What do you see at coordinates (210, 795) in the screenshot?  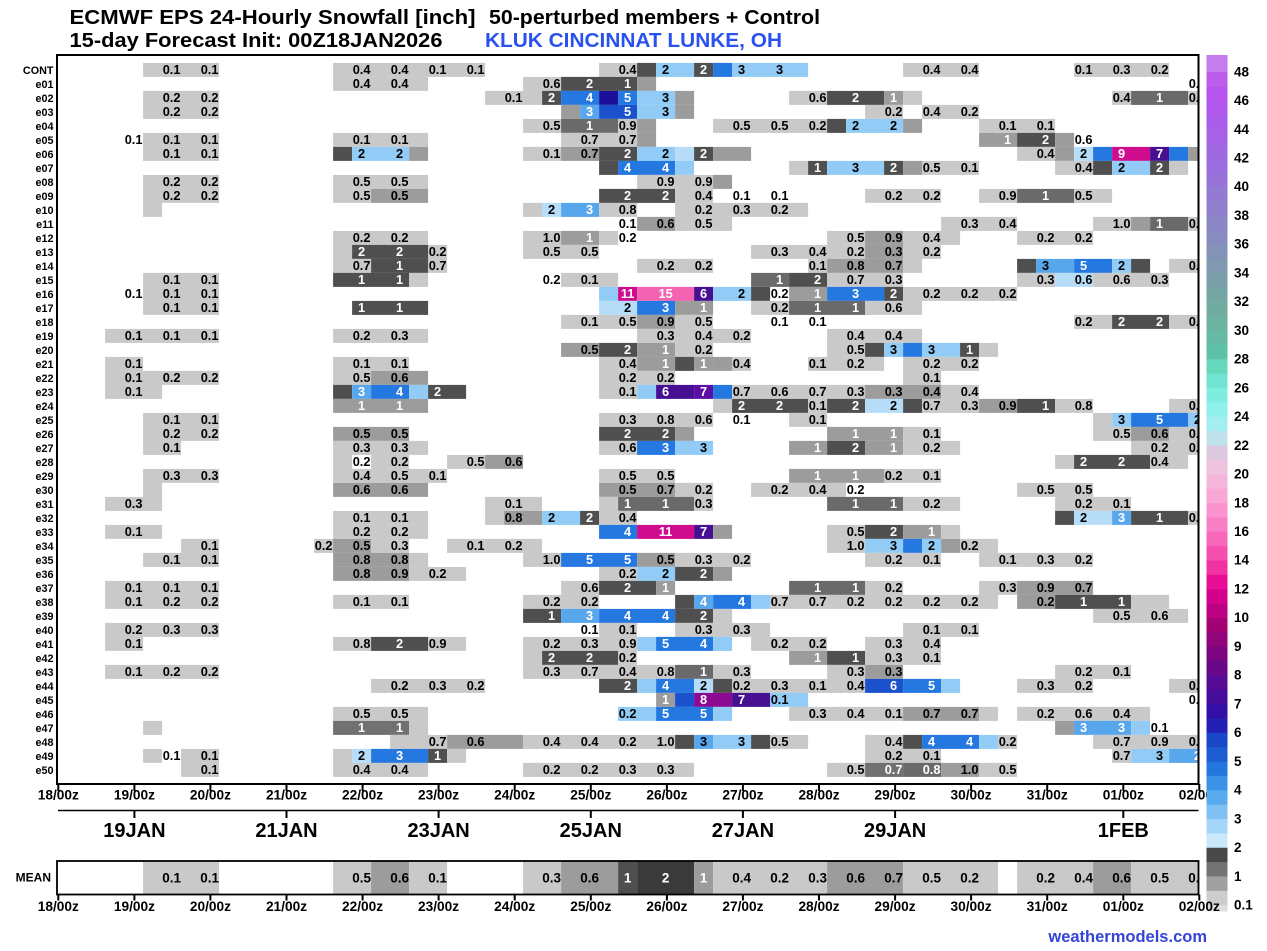 I see `svg-text: 20/00z` at bounding box center [210, 795].